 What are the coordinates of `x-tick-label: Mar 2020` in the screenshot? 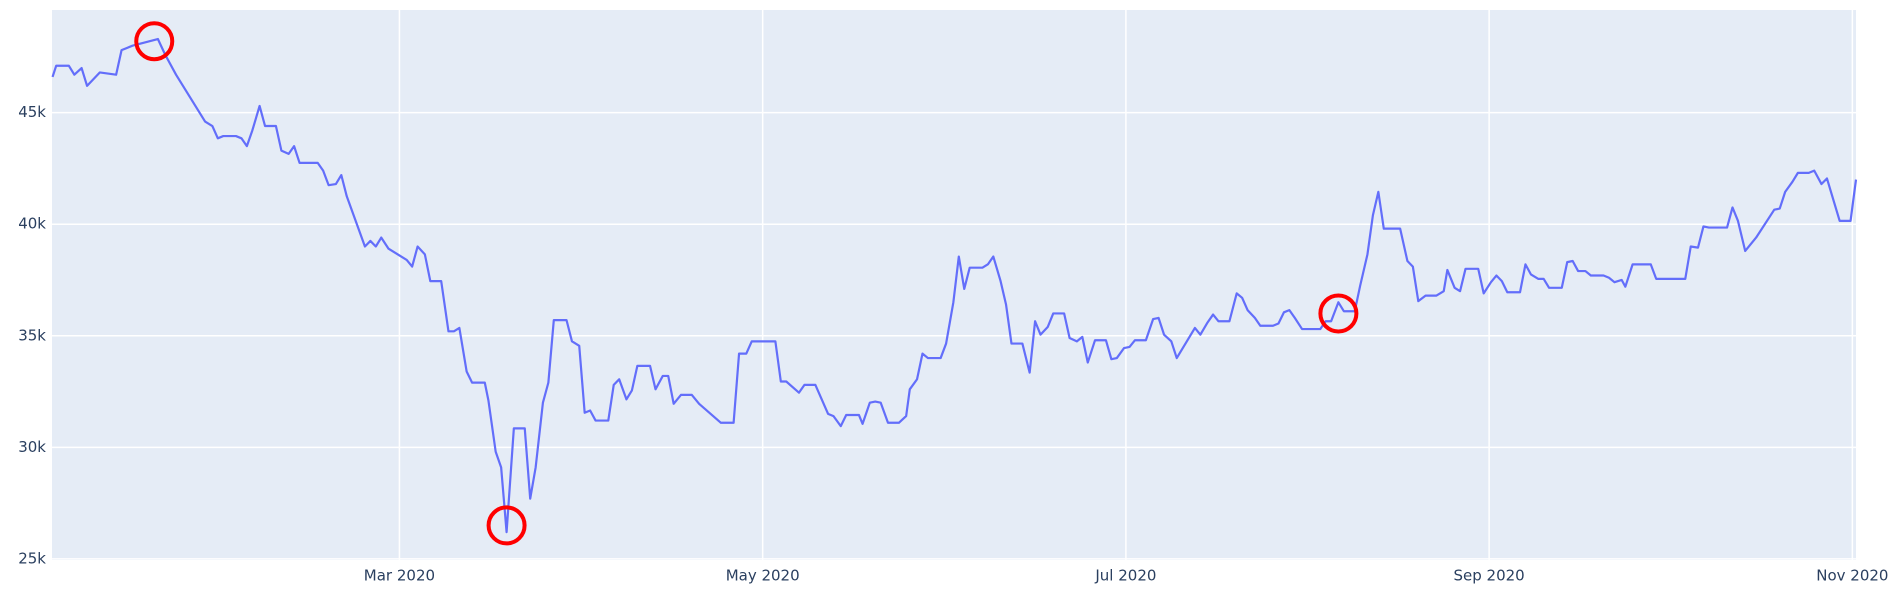 It's located at (399, 576).